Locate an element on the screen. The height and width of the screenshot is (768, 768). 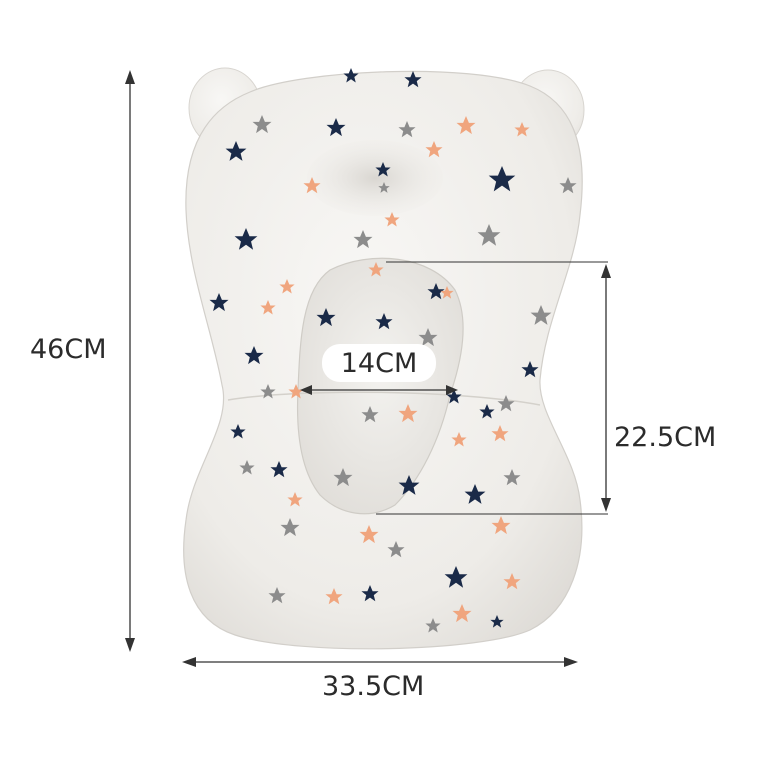
width-dimension-arrow is located at coordinates (380, 662).